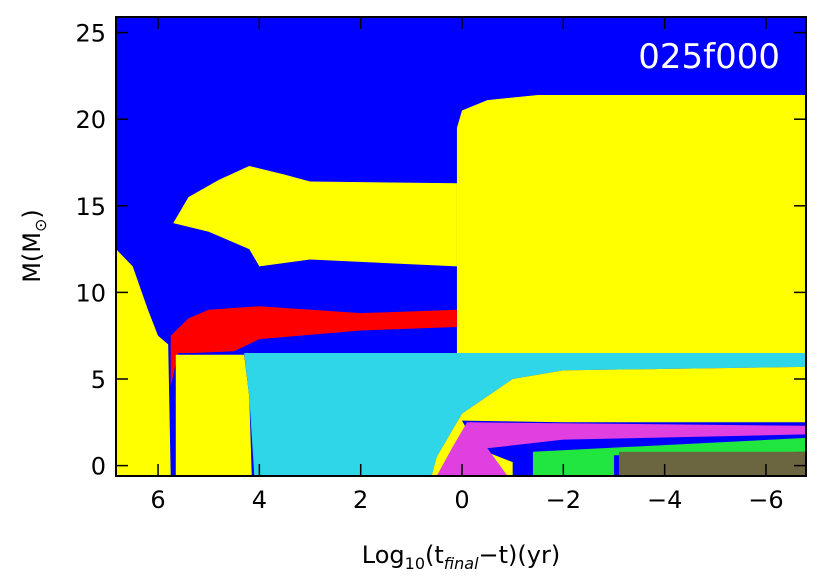 The width and height of the screenshot is (830, 585). I want to click on x-tick-label: −2, so click(563, 500).